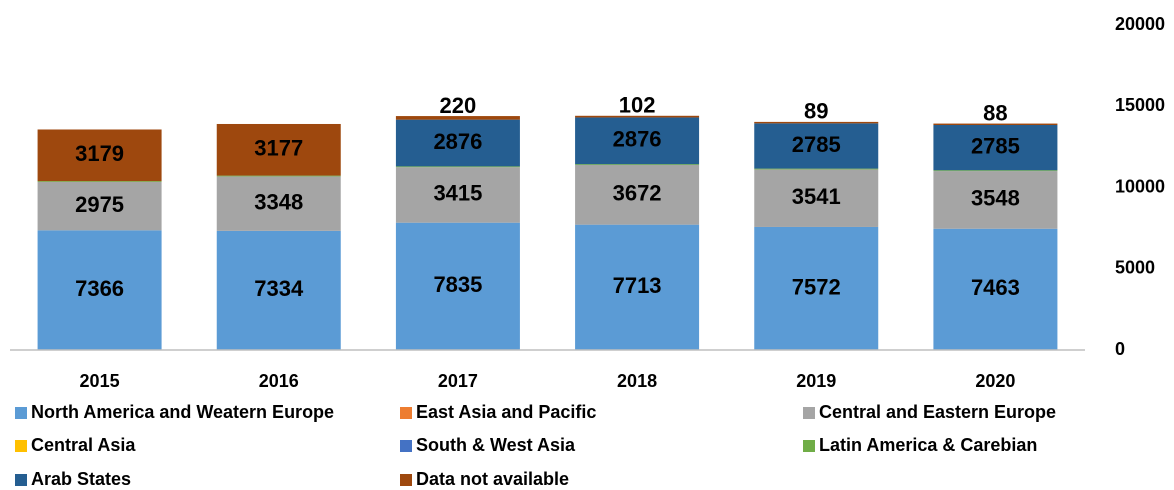  I want to click on value-label: 3177, so click(278, 148).